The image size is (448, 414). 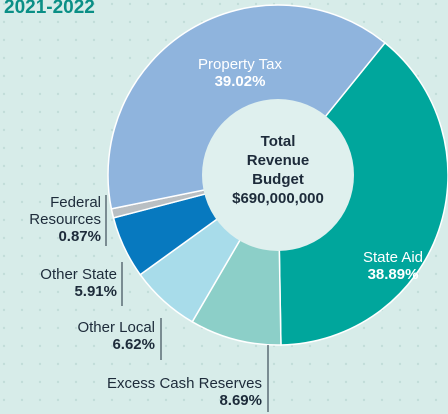 I want to click on slice-label: Other State 5.91%, so click(x=58, y=283).